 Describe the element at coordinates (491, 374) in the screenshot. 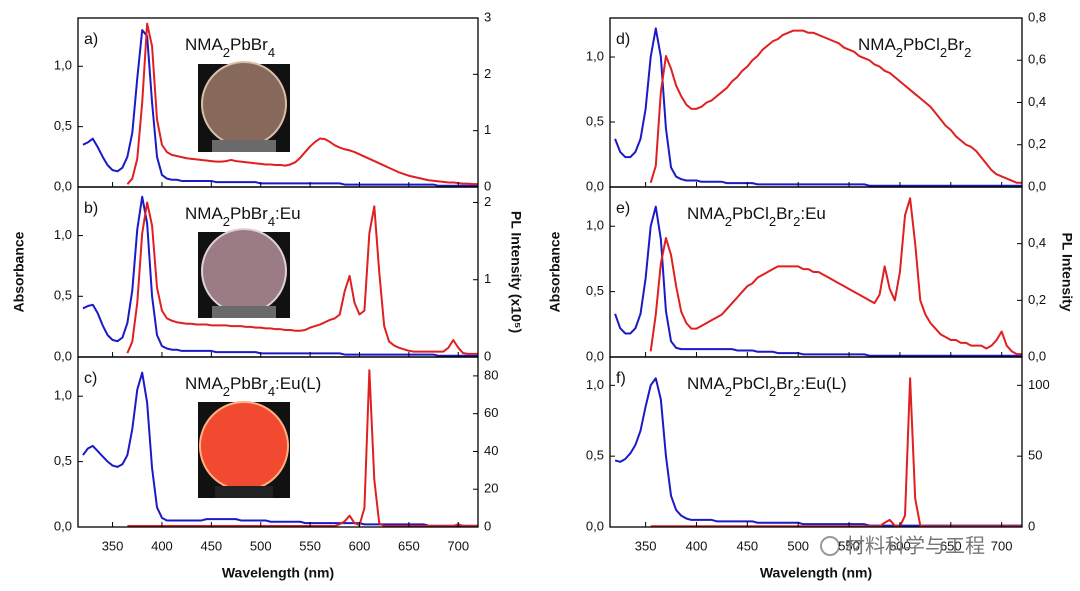

I see `y2-tick-label: 80` at that location.